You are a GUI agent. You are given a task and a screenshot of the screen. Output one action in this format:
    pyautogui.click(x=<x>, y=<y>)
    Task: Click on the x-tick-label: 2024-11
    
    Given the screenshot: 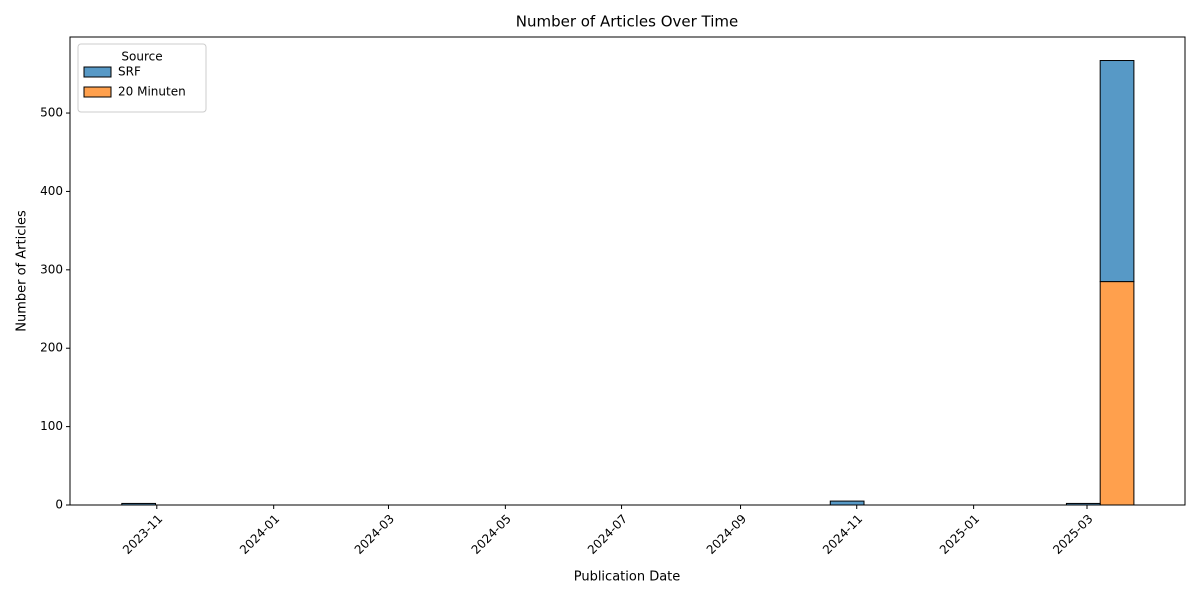 What is the action you would take?
    pyautogui.click(x=842, y=534)
    